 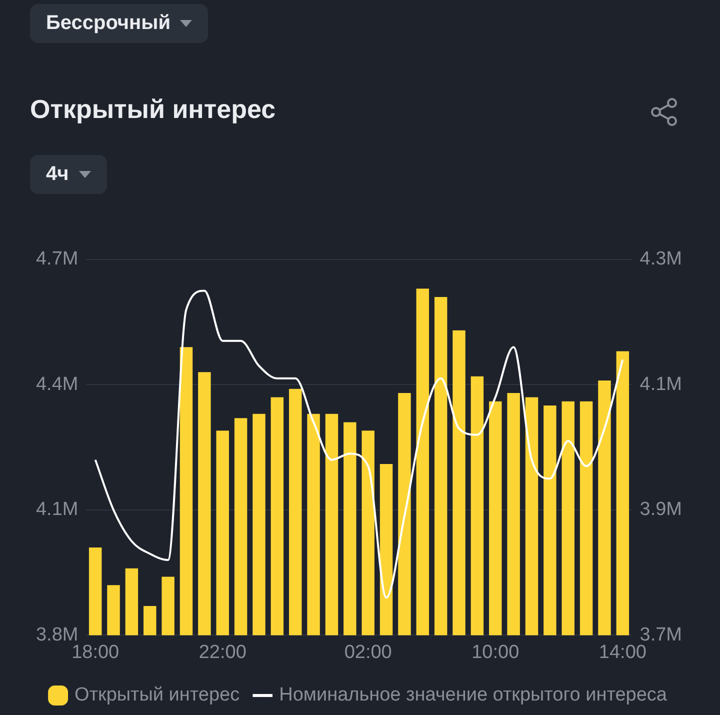 I want to click on y2-tick-label: 4.1M, so click(x=661, y=384).